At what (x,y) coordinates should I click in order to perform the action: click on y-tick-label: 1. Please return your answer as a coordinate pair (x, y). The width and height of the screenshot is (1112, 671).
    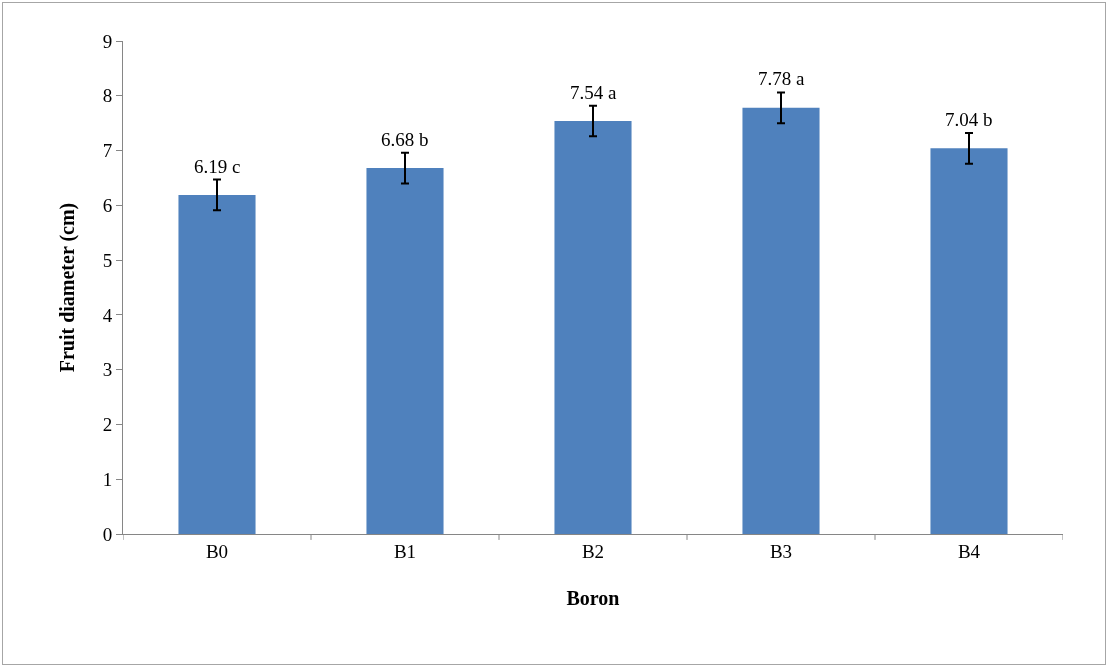
    Looking at the image, I should click on (107, 479).